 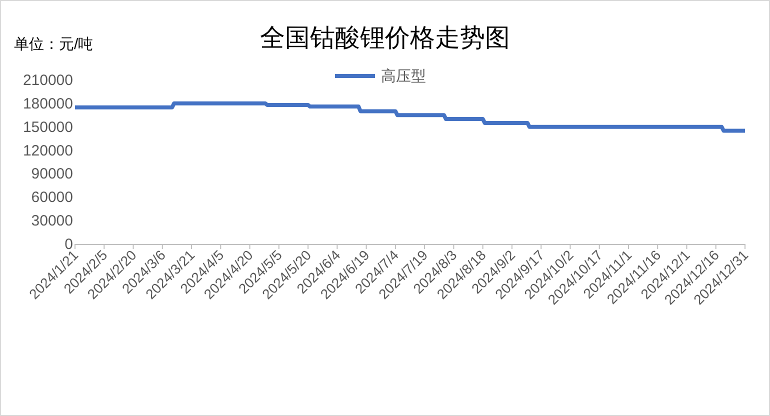 What do you see at coordinates (52, 174) in the screenshot?
I see `y-tick-label: 90000` at bounding box center [52, 174].